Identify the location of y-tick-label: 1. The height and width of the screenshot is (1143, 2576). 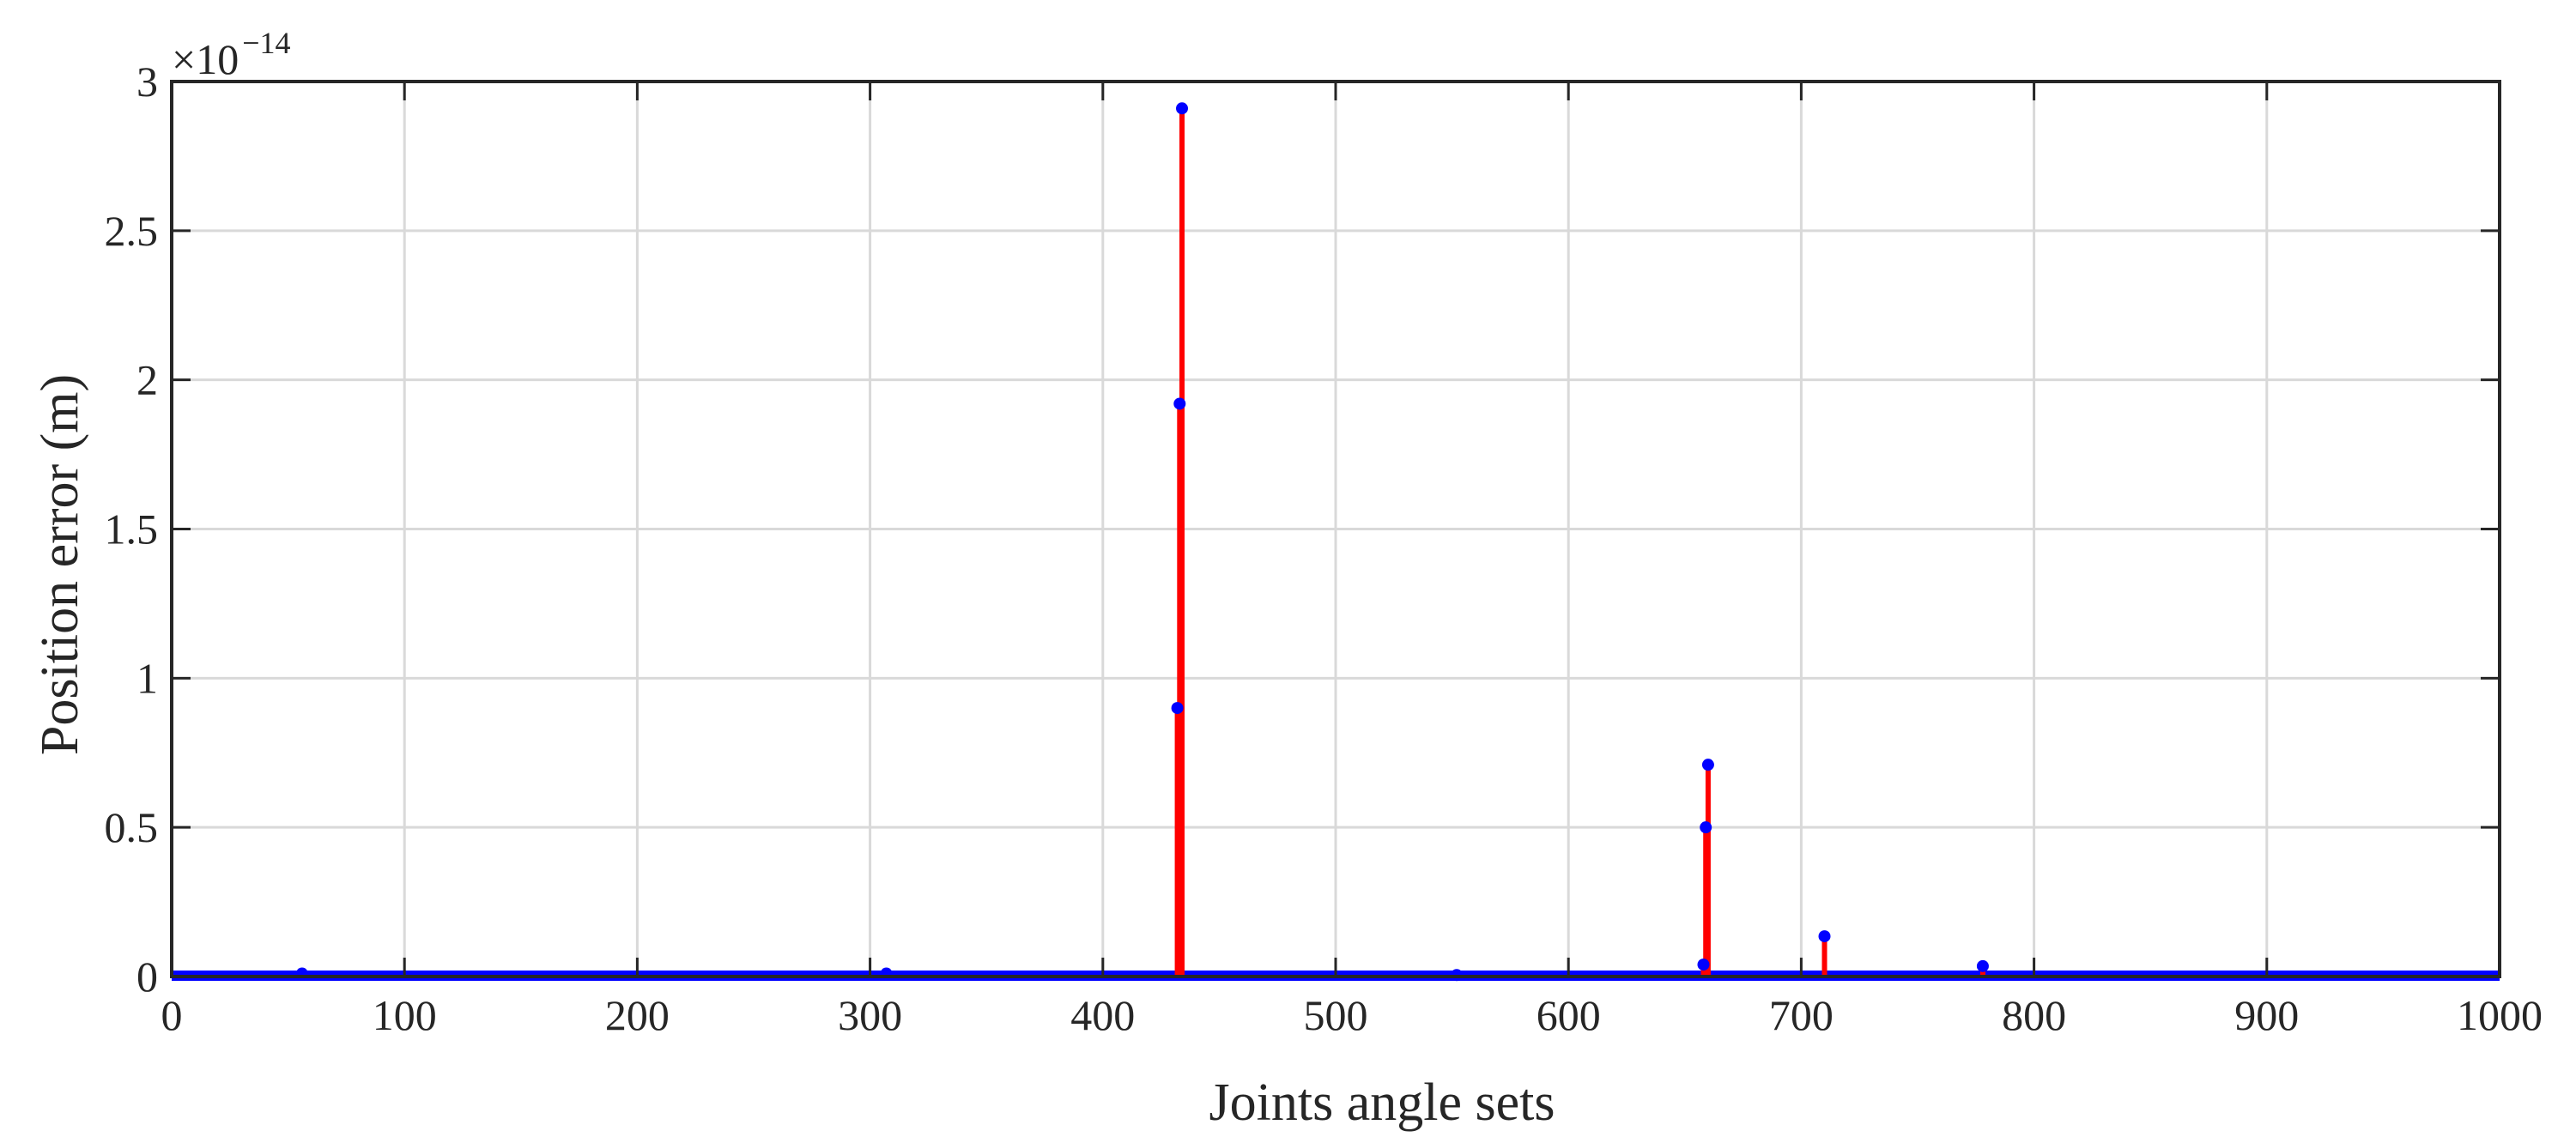
(147, 678).